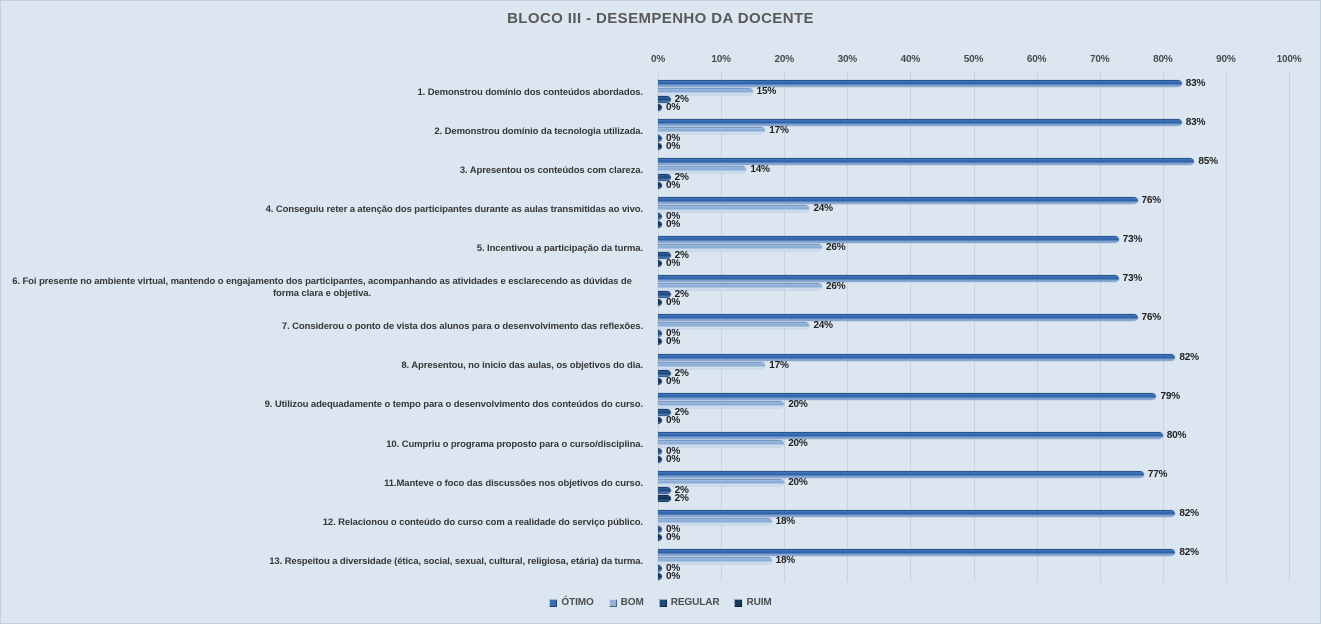 Image resolution: width=1321 pixels, height=624 pixels. What do you see at coordinates (660, 18) in the screenshot?
I see `chart-title: BLOCO III - DESEMPENHO DA DOCENTE` at bounding box center [660, 18].